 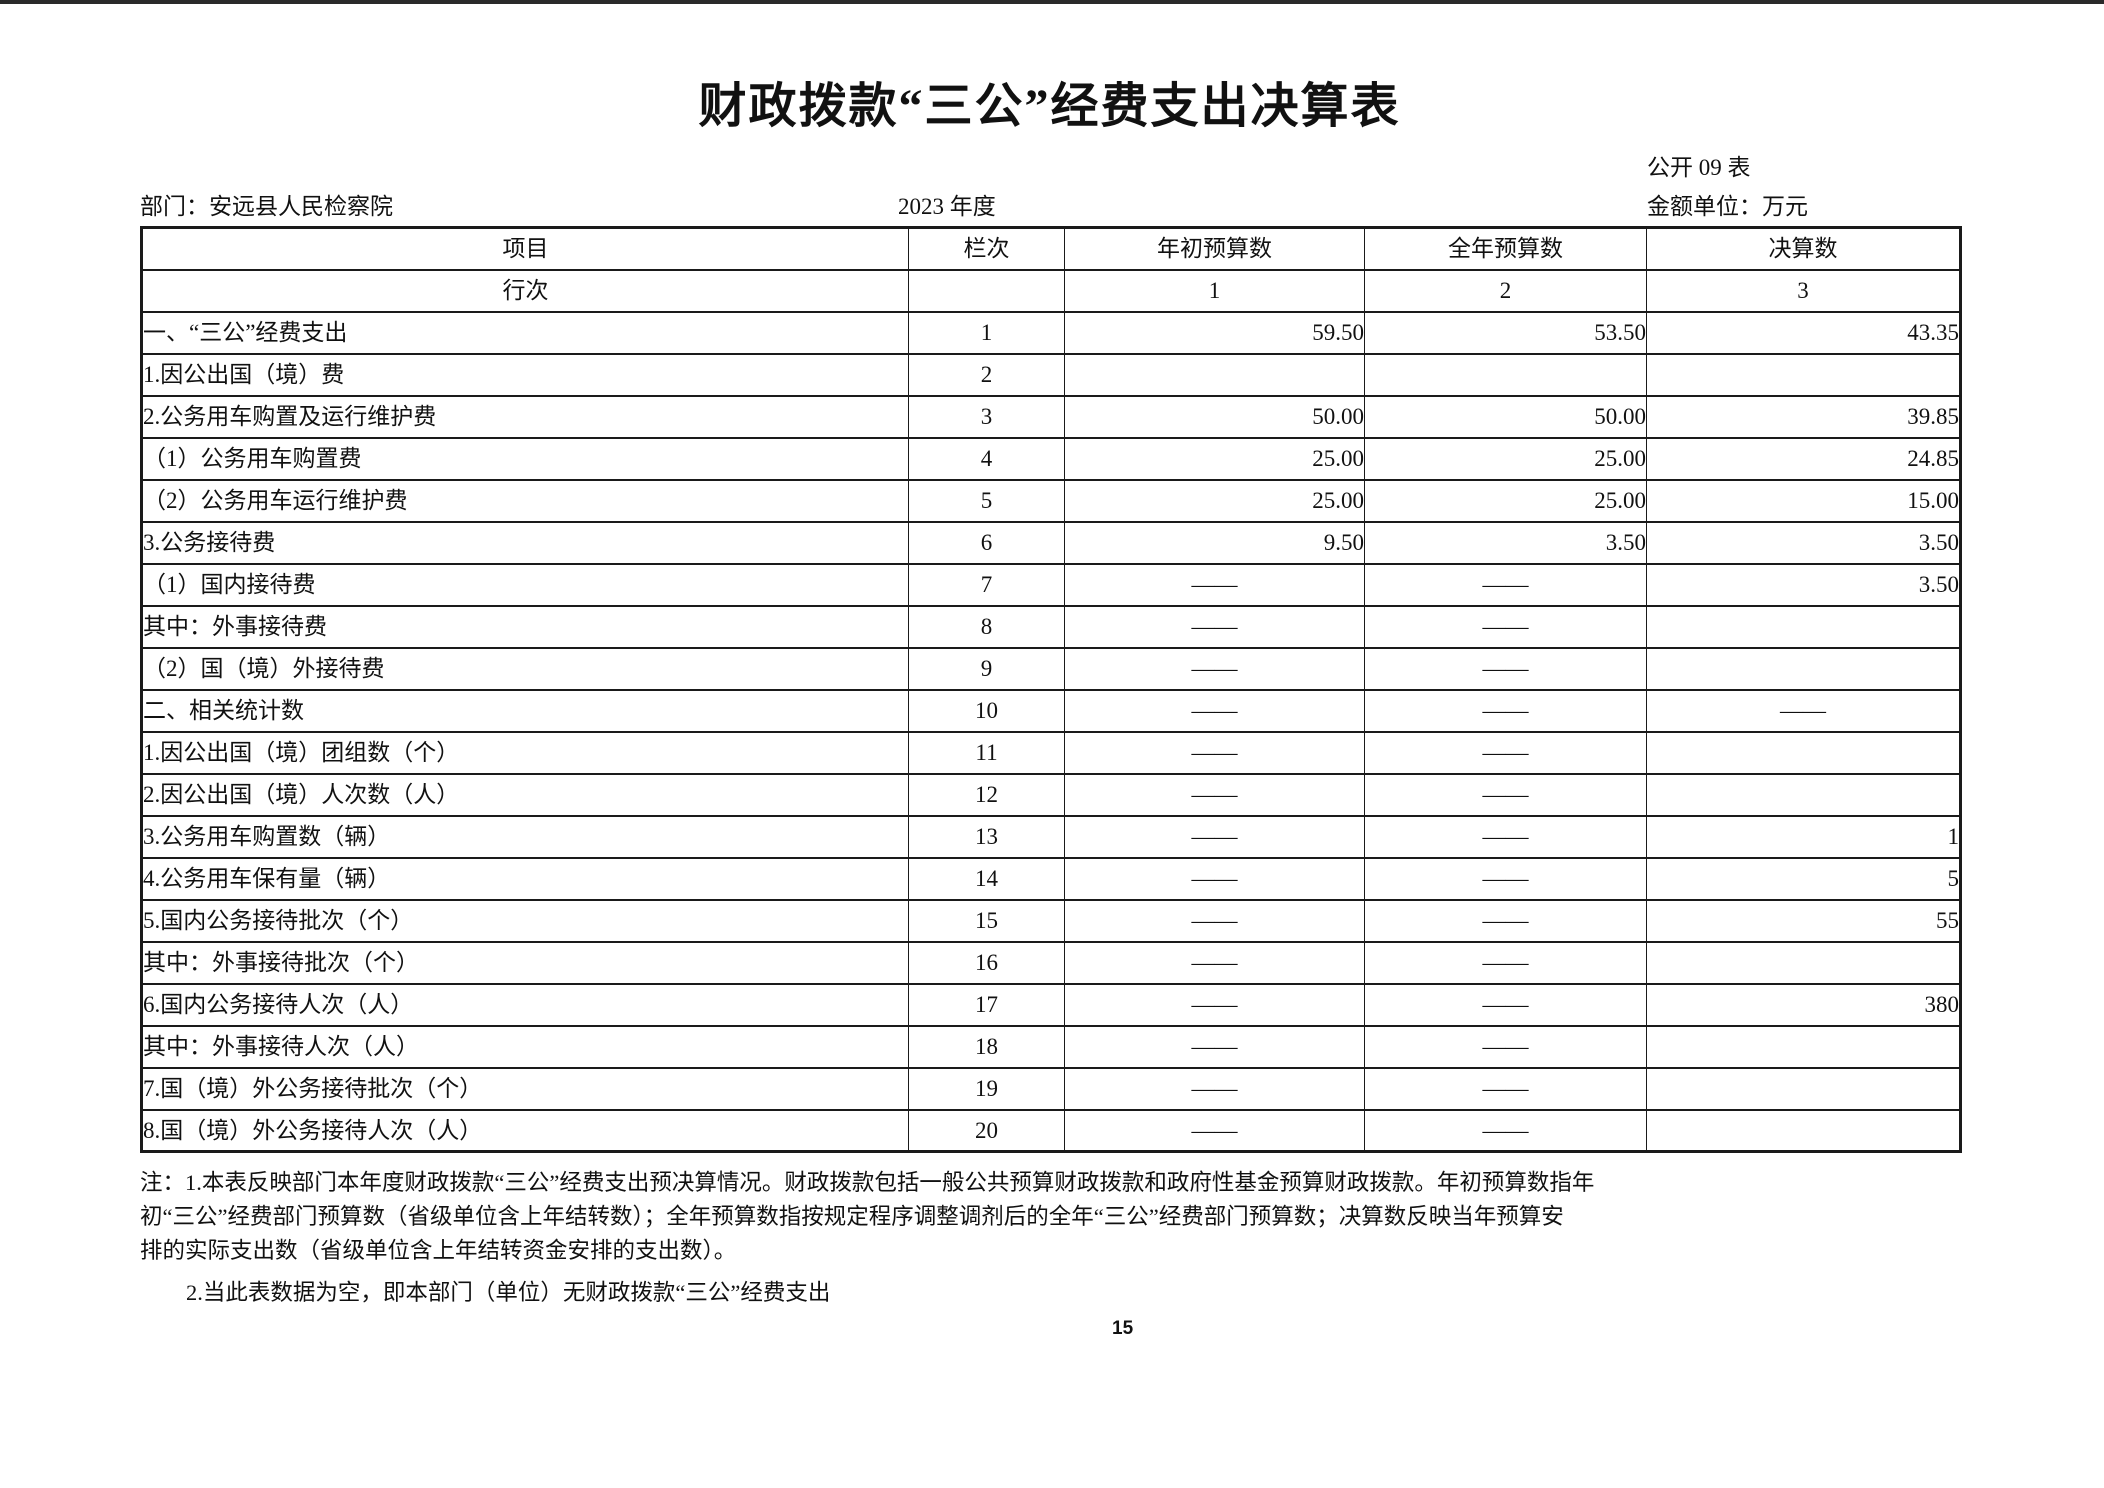 I want to click on table-row: 3.公务接待费 6 9.50 3.50 3.50, so click(x=1051, y=542).